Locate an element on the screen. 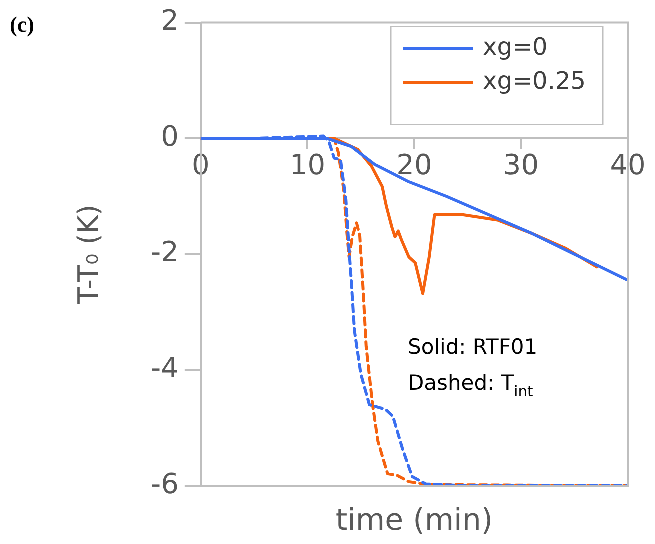  y-tick-label: 0 is located at coordinates (170, 136).